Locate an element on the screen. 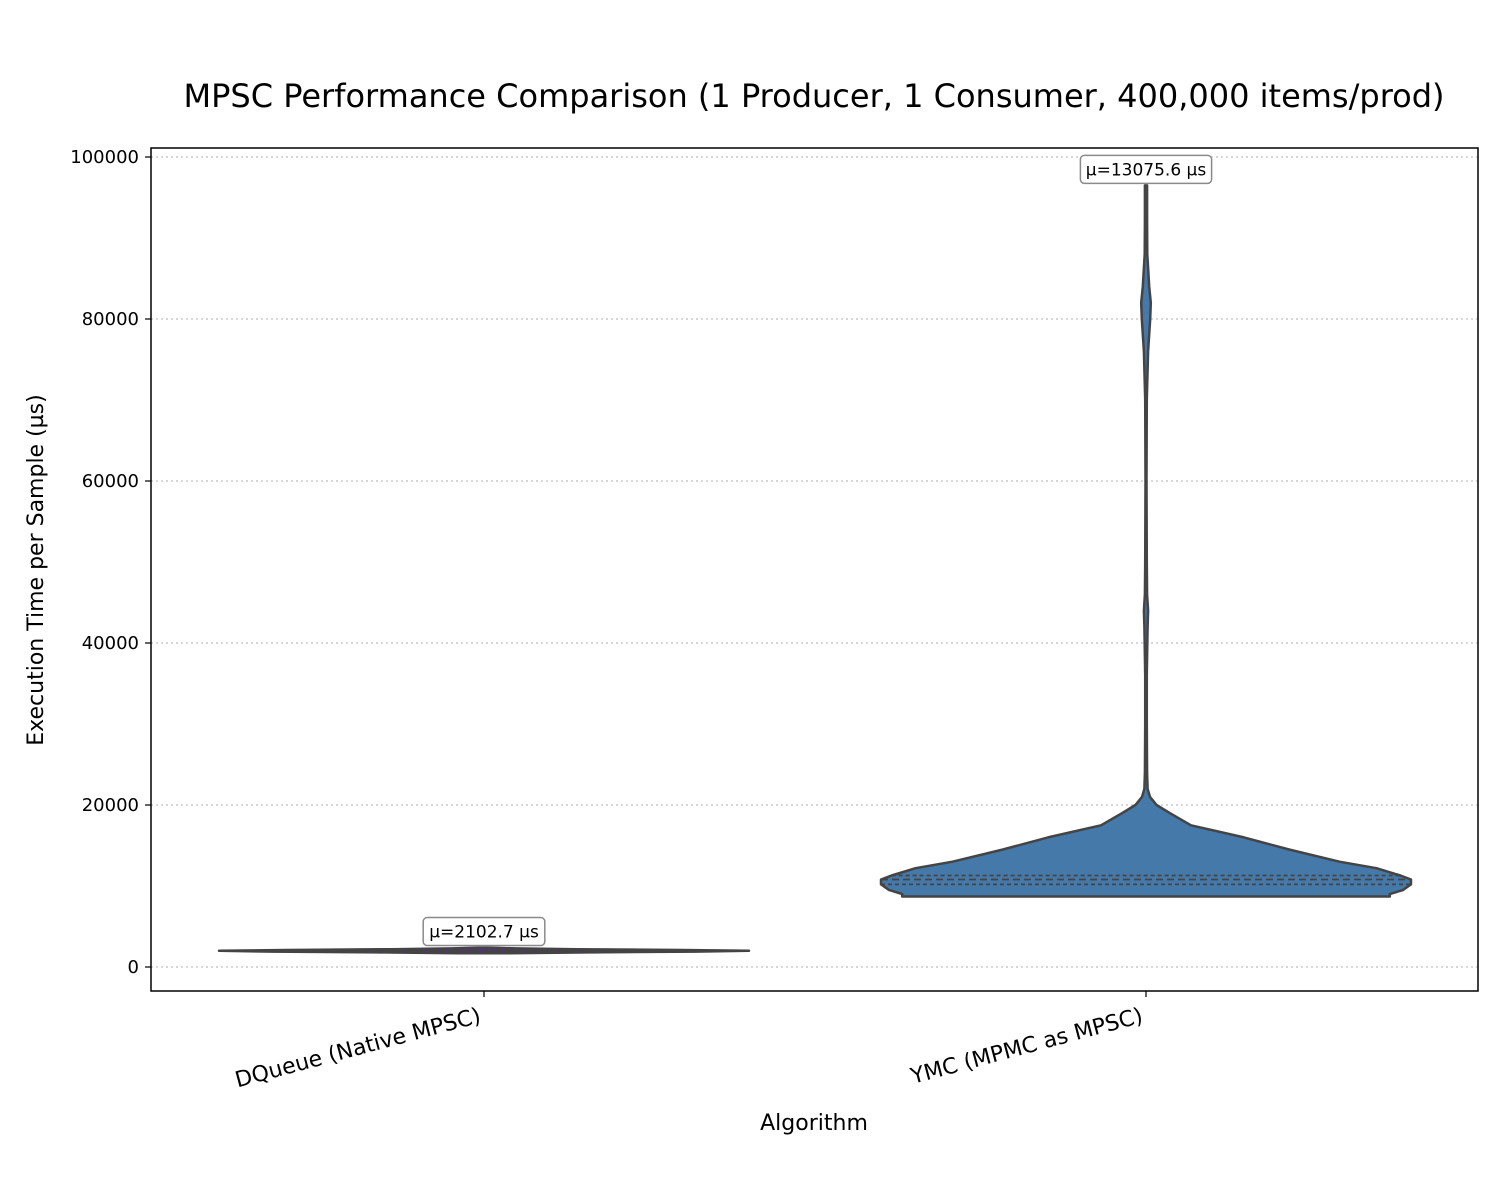 This screenshot has height=1200, width=1500. y-axis-ticks: 0 20000 40000 60000 80000 100000 is located at coordinates (110, 562).